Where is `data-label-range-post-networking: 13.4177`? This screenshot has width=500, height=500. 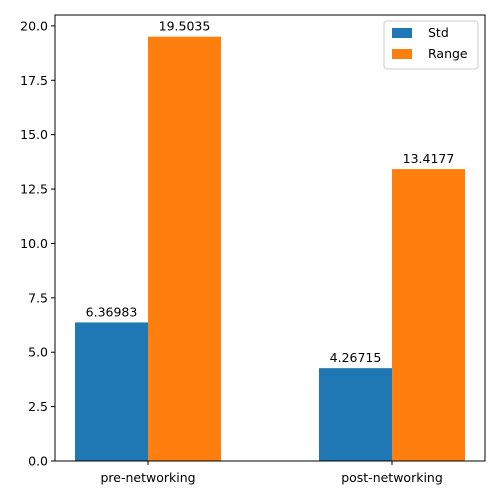
data-label-range-post-networking: 13.4177 is located at coordinates (429, 158).